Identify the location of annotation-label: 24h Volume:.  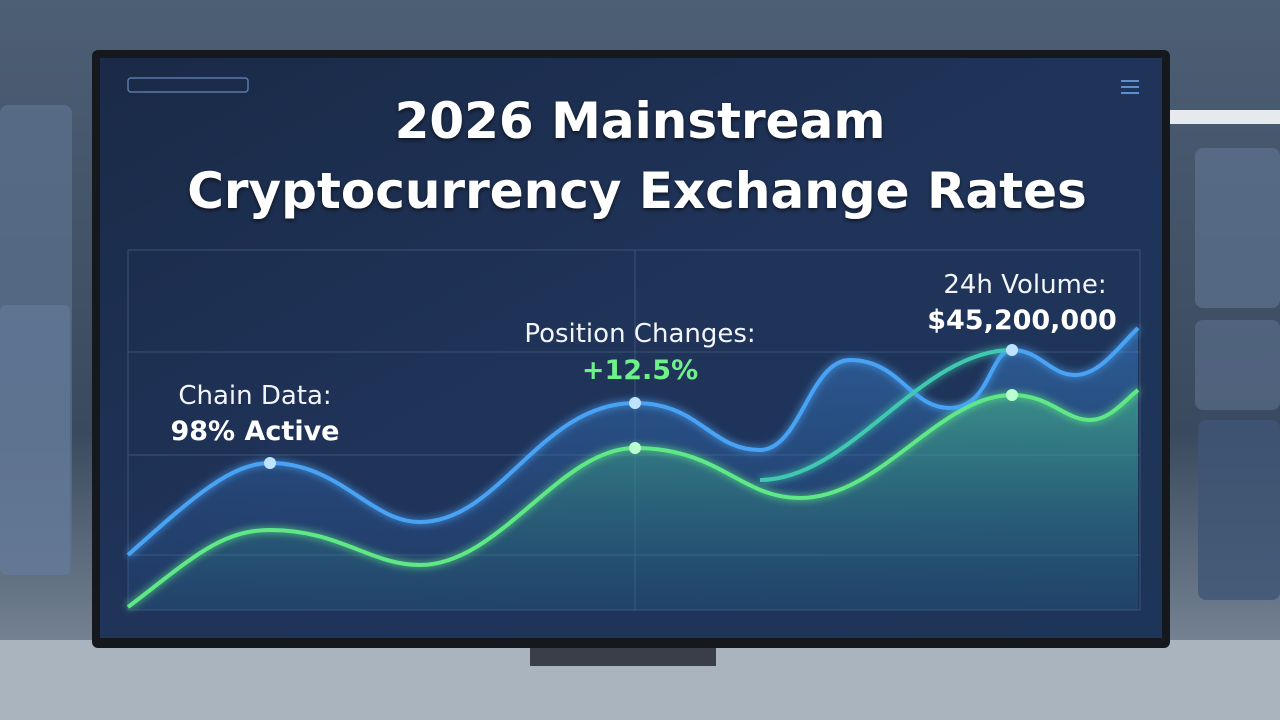
(1024, 285).